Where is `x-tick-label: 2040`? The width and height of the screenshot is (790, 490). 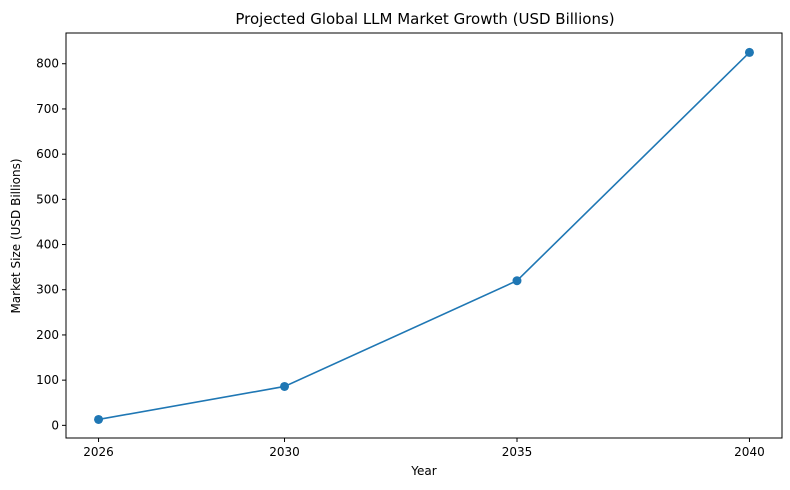 x-tick-label: 2040 is located at coordinates (749, 452).